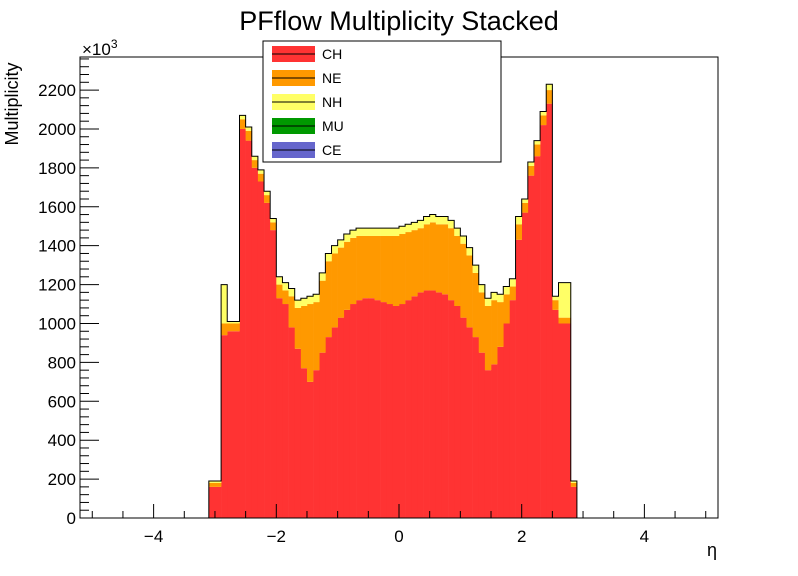 The width and height of the screenshot is (798, 576). What do you see at coordinates (331, 78) in the screenshot?
I see `legend-label-ne: NE` at bounding box center [331, 78].